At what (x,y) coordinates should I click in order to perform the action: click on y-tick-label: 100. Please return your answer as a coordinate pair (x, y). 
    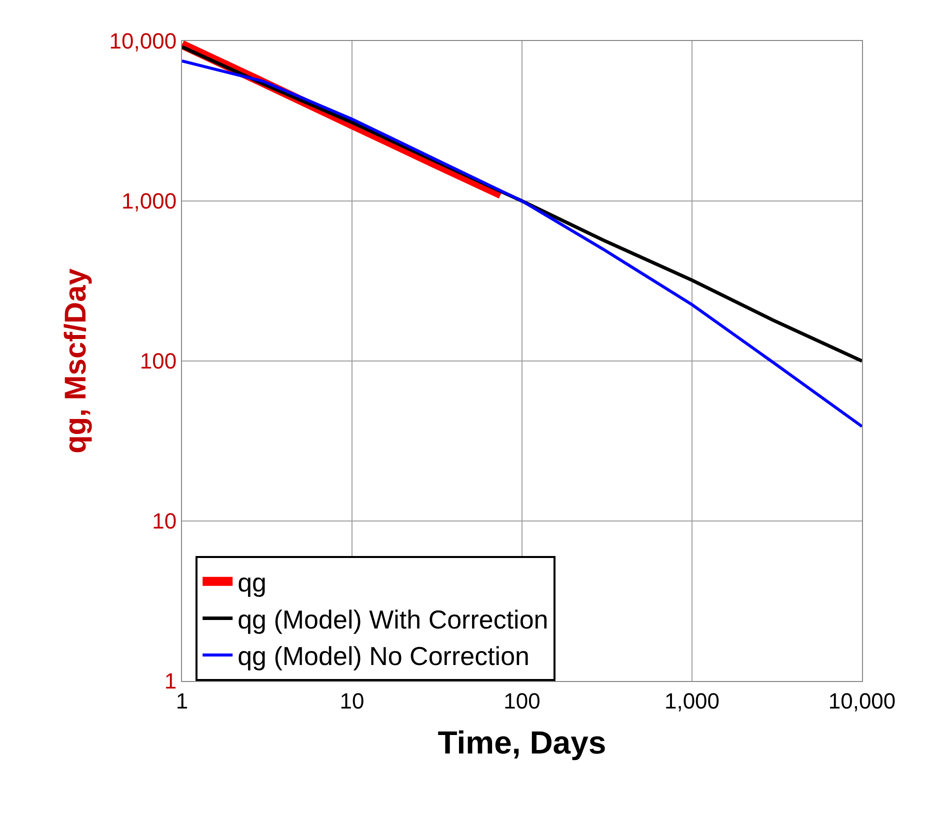
    Looking at the image, I should click on (158, 361).